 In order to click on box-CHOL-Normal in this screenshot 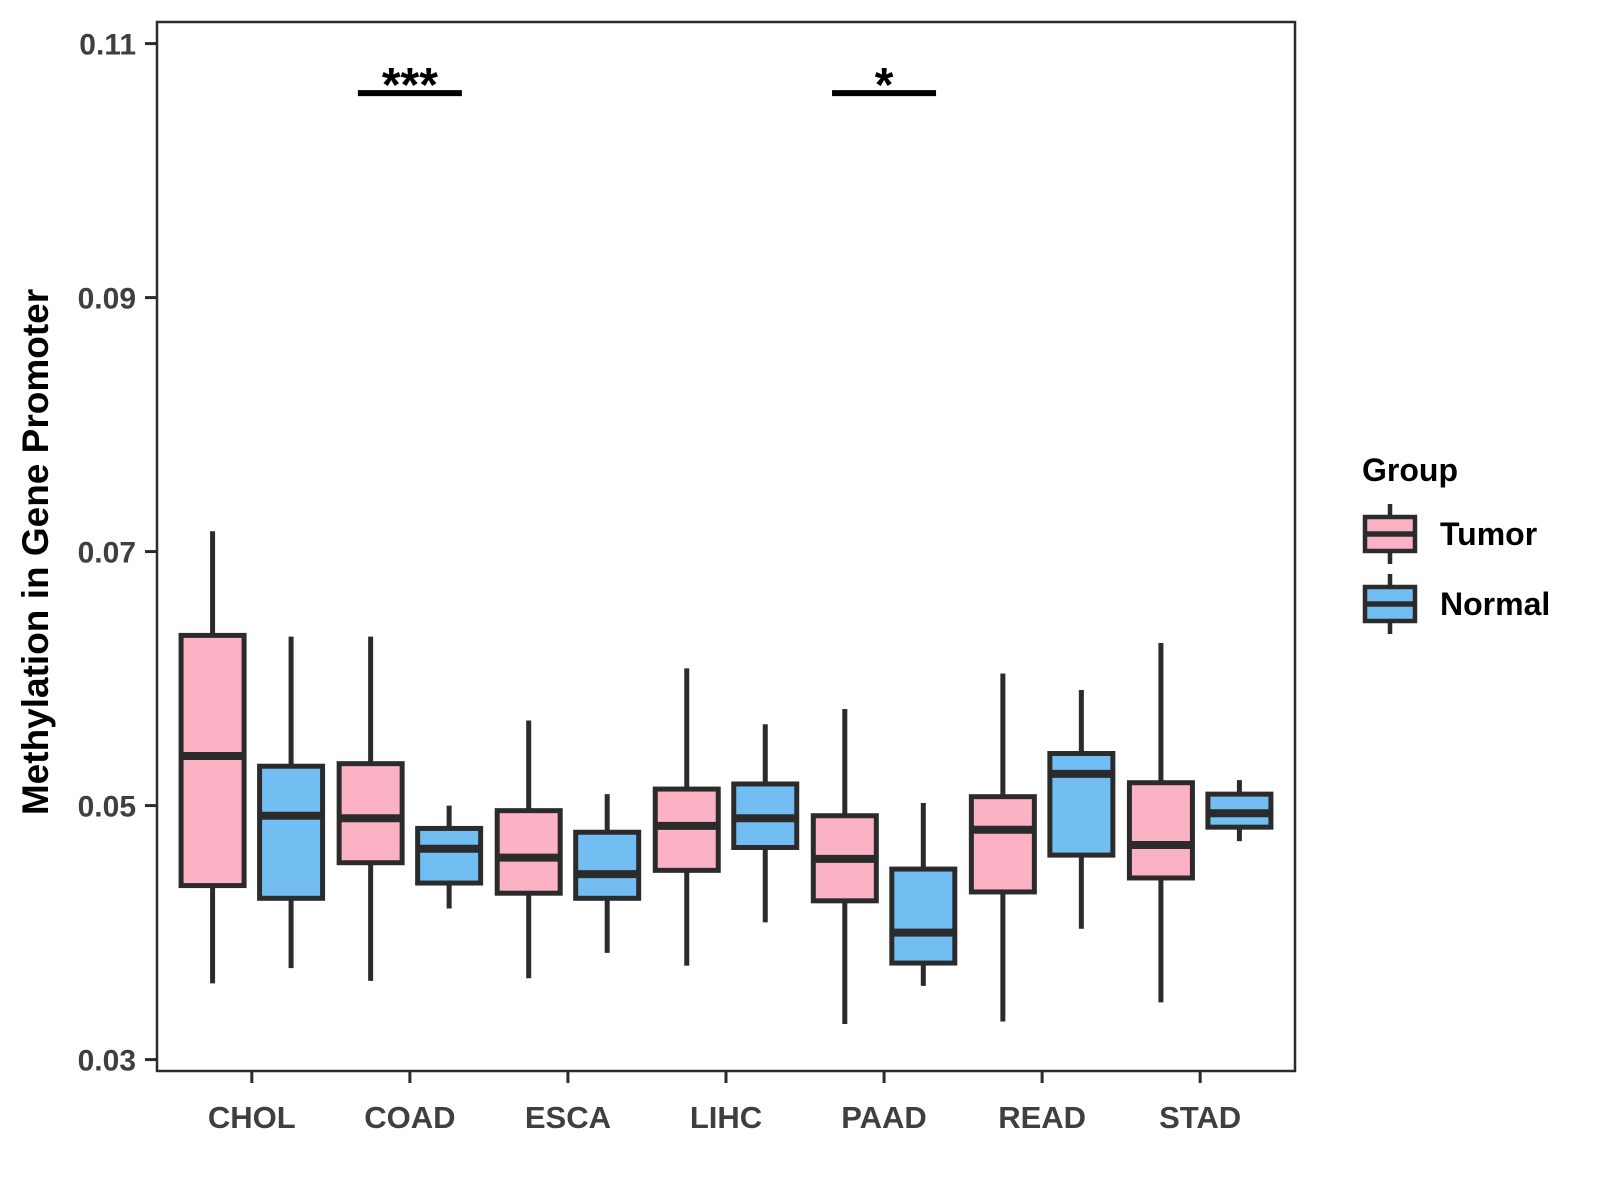, I will do `click(291, 832)`.